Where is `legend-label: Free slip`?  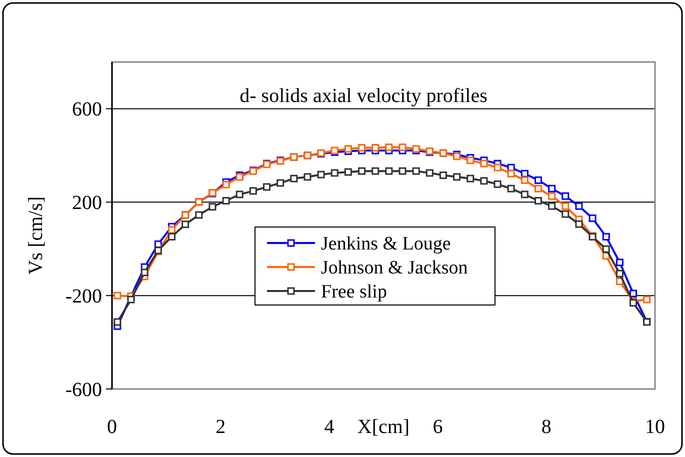 legend-label: Free slip is located at coordinates (354, 292).